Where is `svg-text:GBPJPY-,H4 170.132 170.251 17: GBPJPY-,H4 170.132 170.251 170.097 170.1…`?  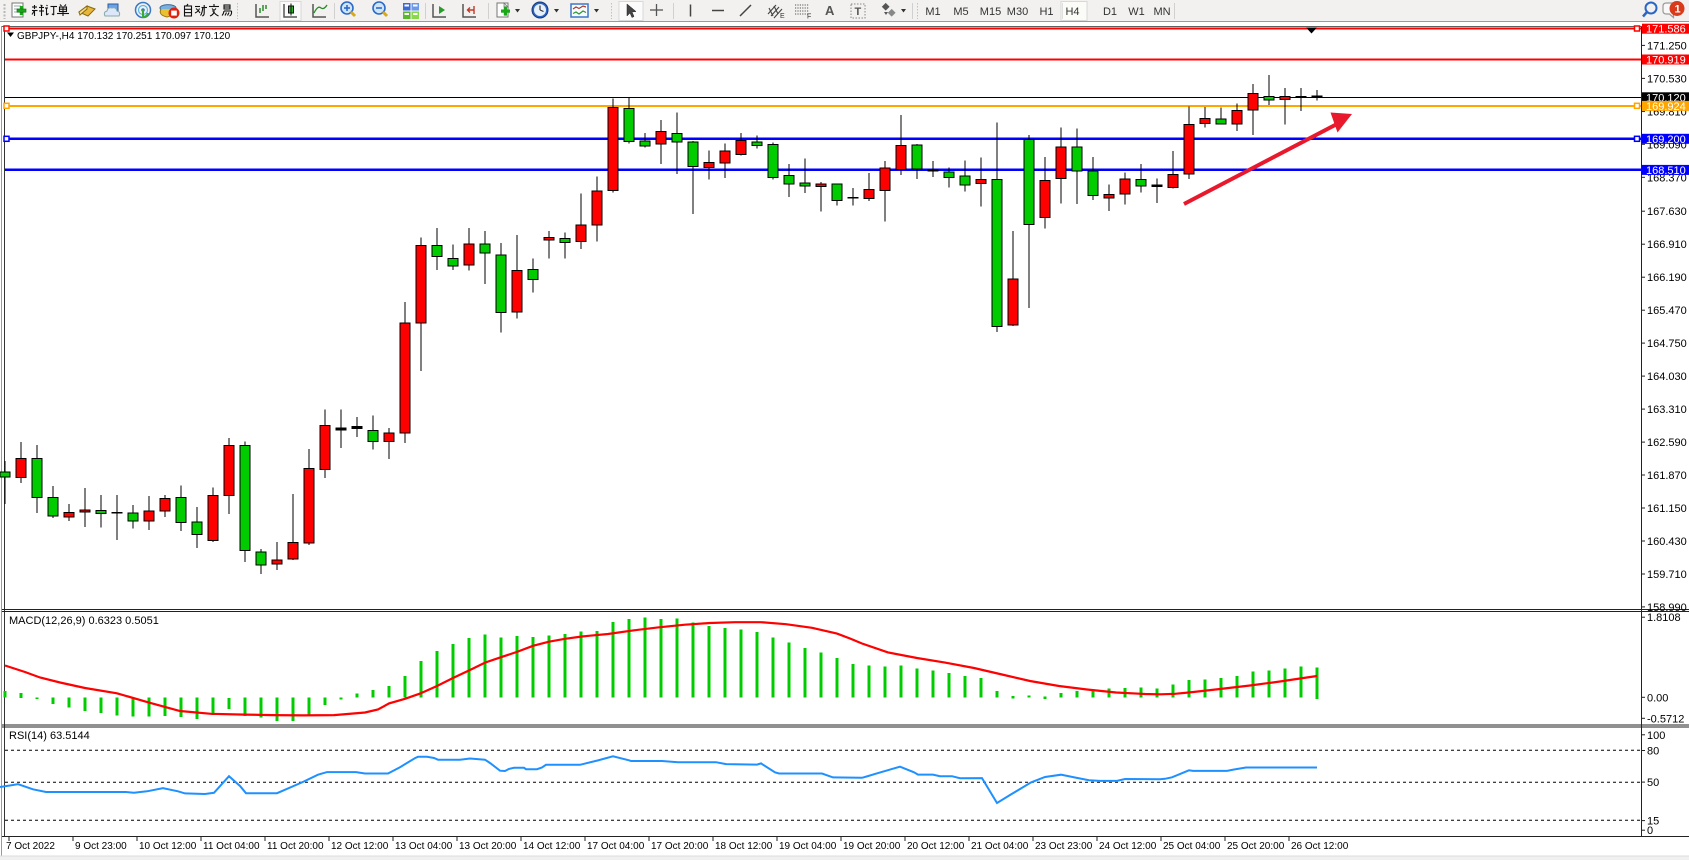
svg-text:GBPJPY-,H4 170.132 170.251 17: GBPJPY-,H4 170.132 170.251 170.097 170.1… is located at coordinates (124, 36).